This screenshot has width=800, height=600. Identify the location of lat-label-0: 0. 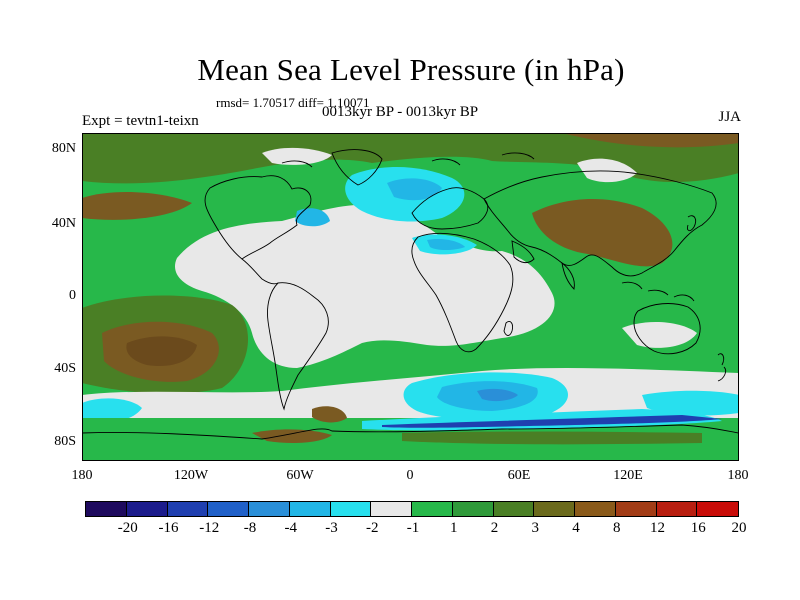
(72, 295).